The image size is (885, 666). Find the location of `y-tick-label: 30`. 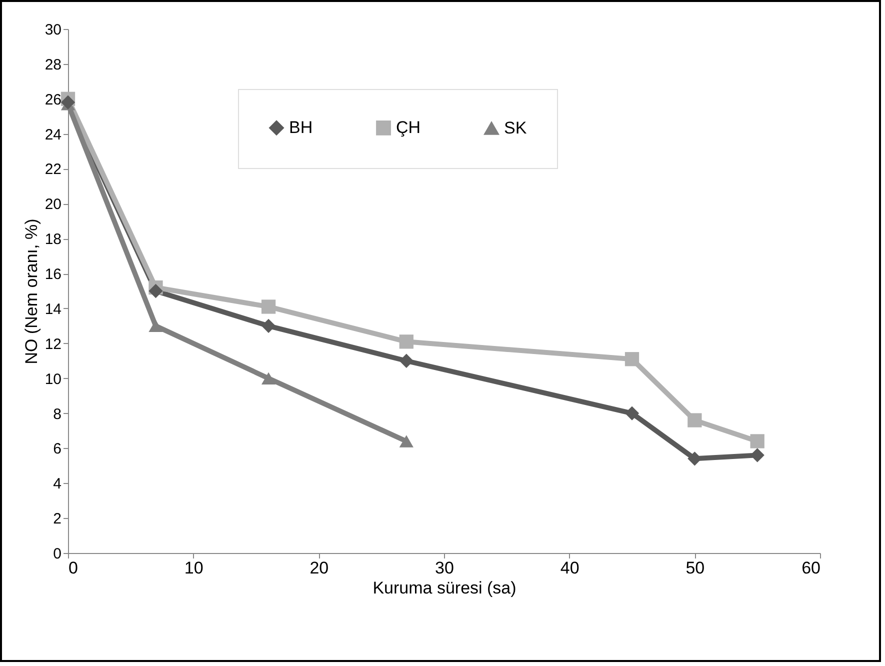

y-tick-label: 30 is located at coordinates (53, 30).